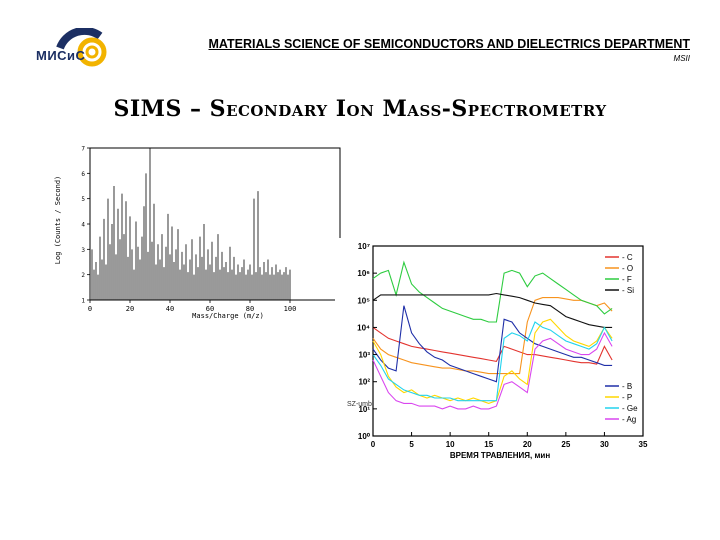  What do you see at coordinates (191, 224) in the screenshot?
I see `spectrum-peaks` at bounding box center [191, 224].